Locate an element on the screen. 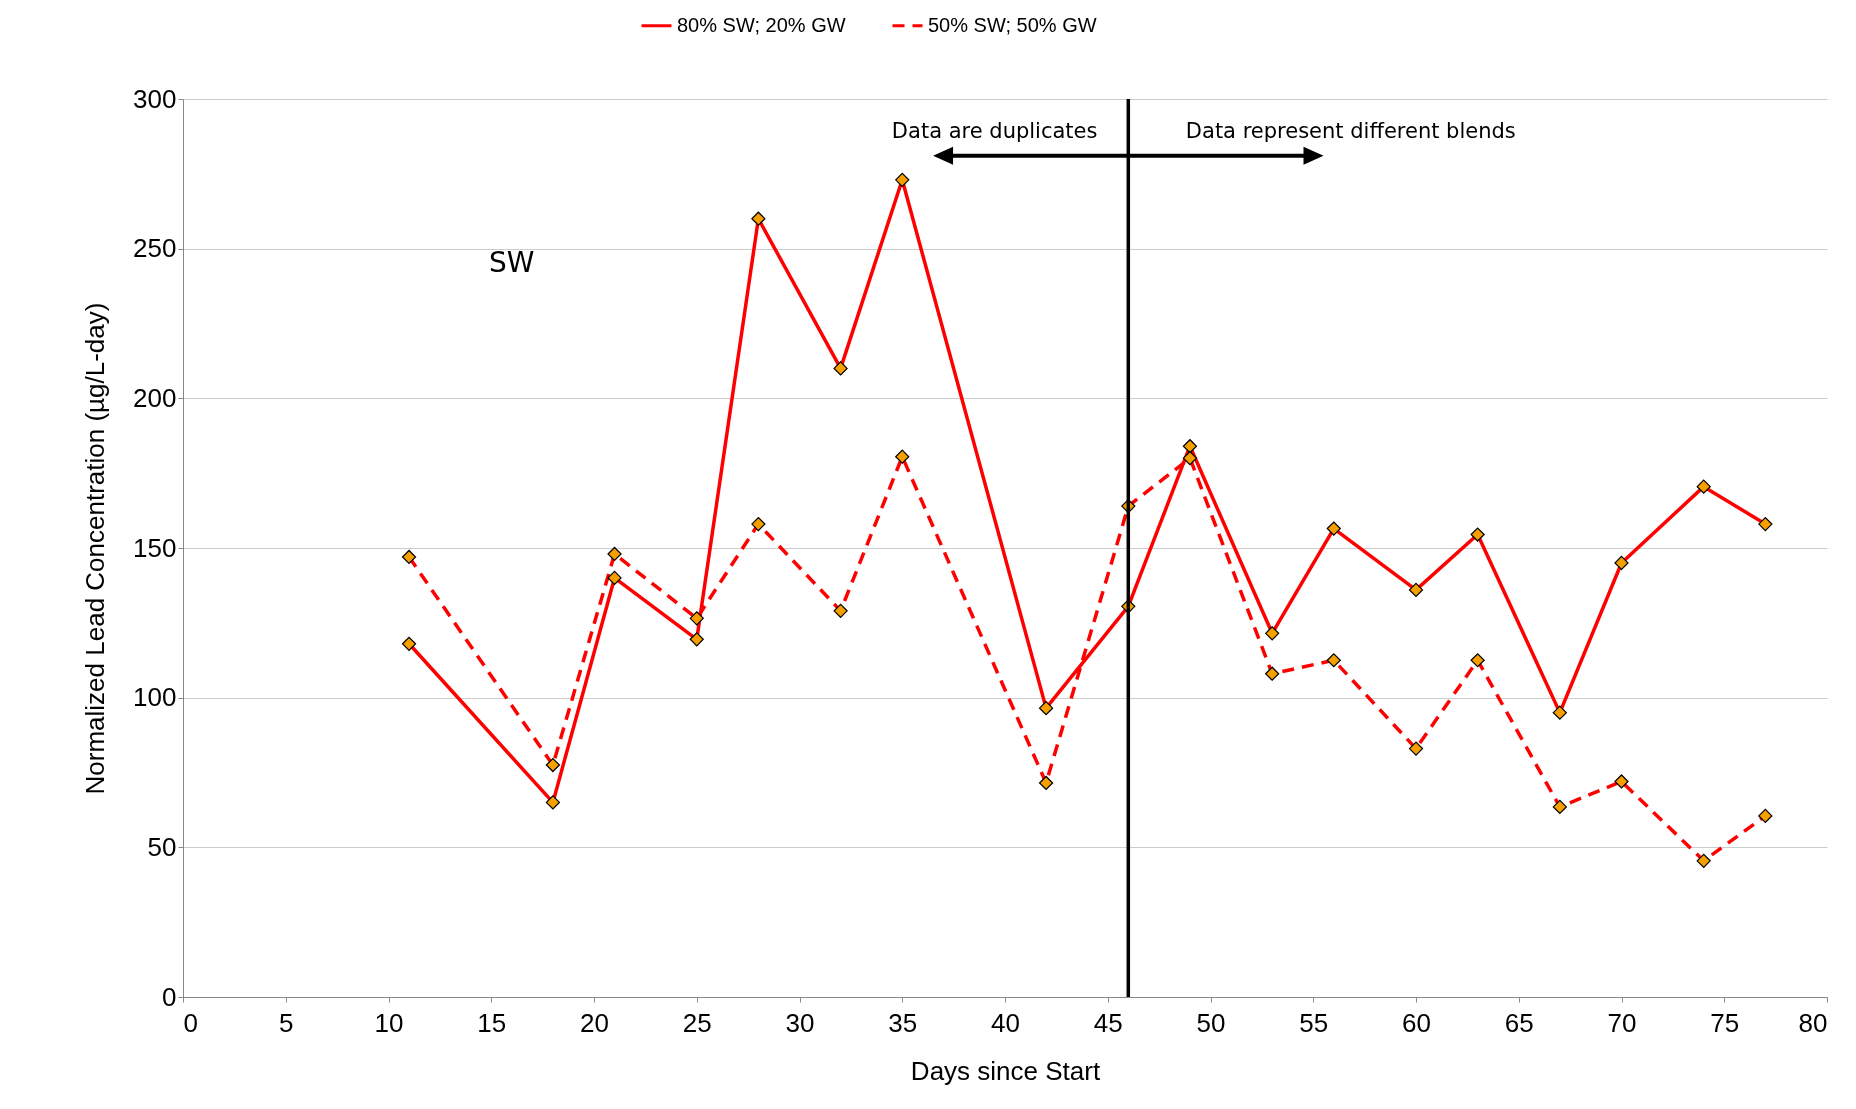  x-tick-label: 75 is located at coordinates (1725, 1022).